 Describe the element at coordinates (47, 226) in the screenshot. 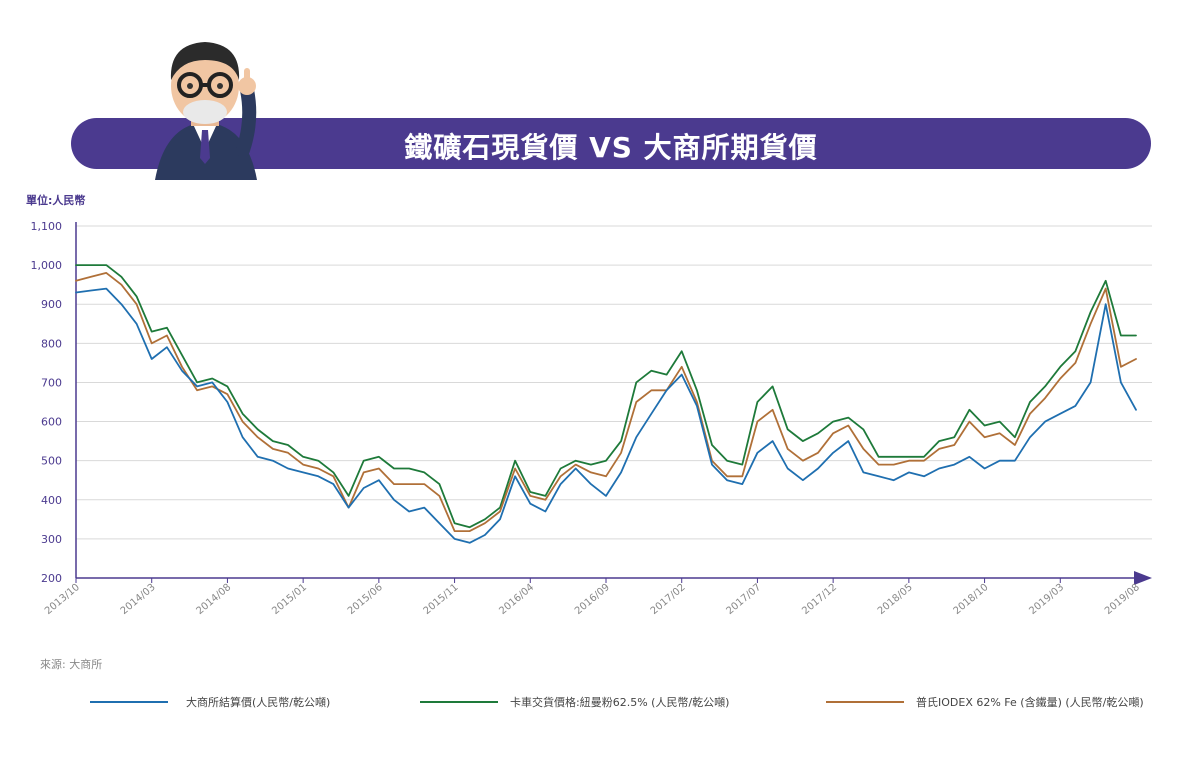

I see `y-tick-label: 1,100` at that location.